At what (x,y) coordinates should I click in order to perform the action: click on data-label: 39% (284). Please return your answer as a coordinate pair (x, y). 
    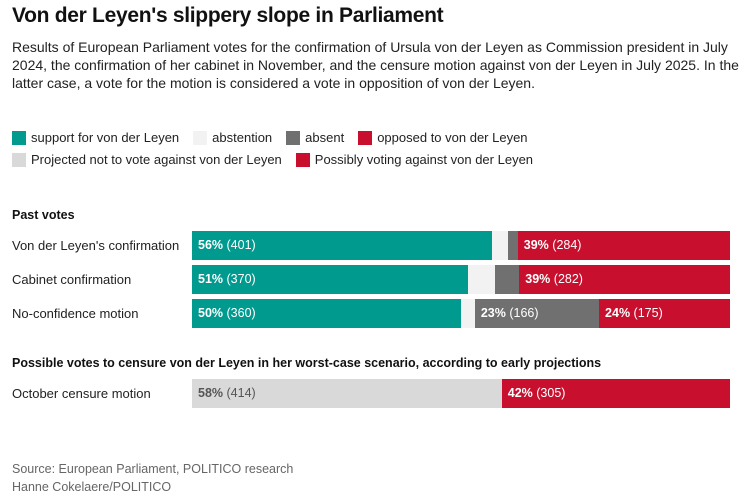
    Looking at the image, I should click on (552, 245).